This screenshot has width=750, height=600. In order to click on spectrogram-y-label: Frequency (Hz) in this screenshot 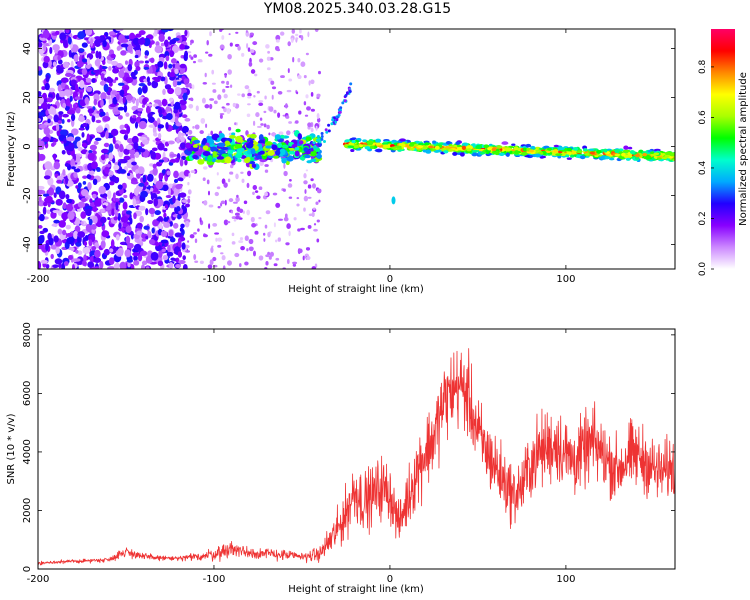, I will do `click(11, 149)`.